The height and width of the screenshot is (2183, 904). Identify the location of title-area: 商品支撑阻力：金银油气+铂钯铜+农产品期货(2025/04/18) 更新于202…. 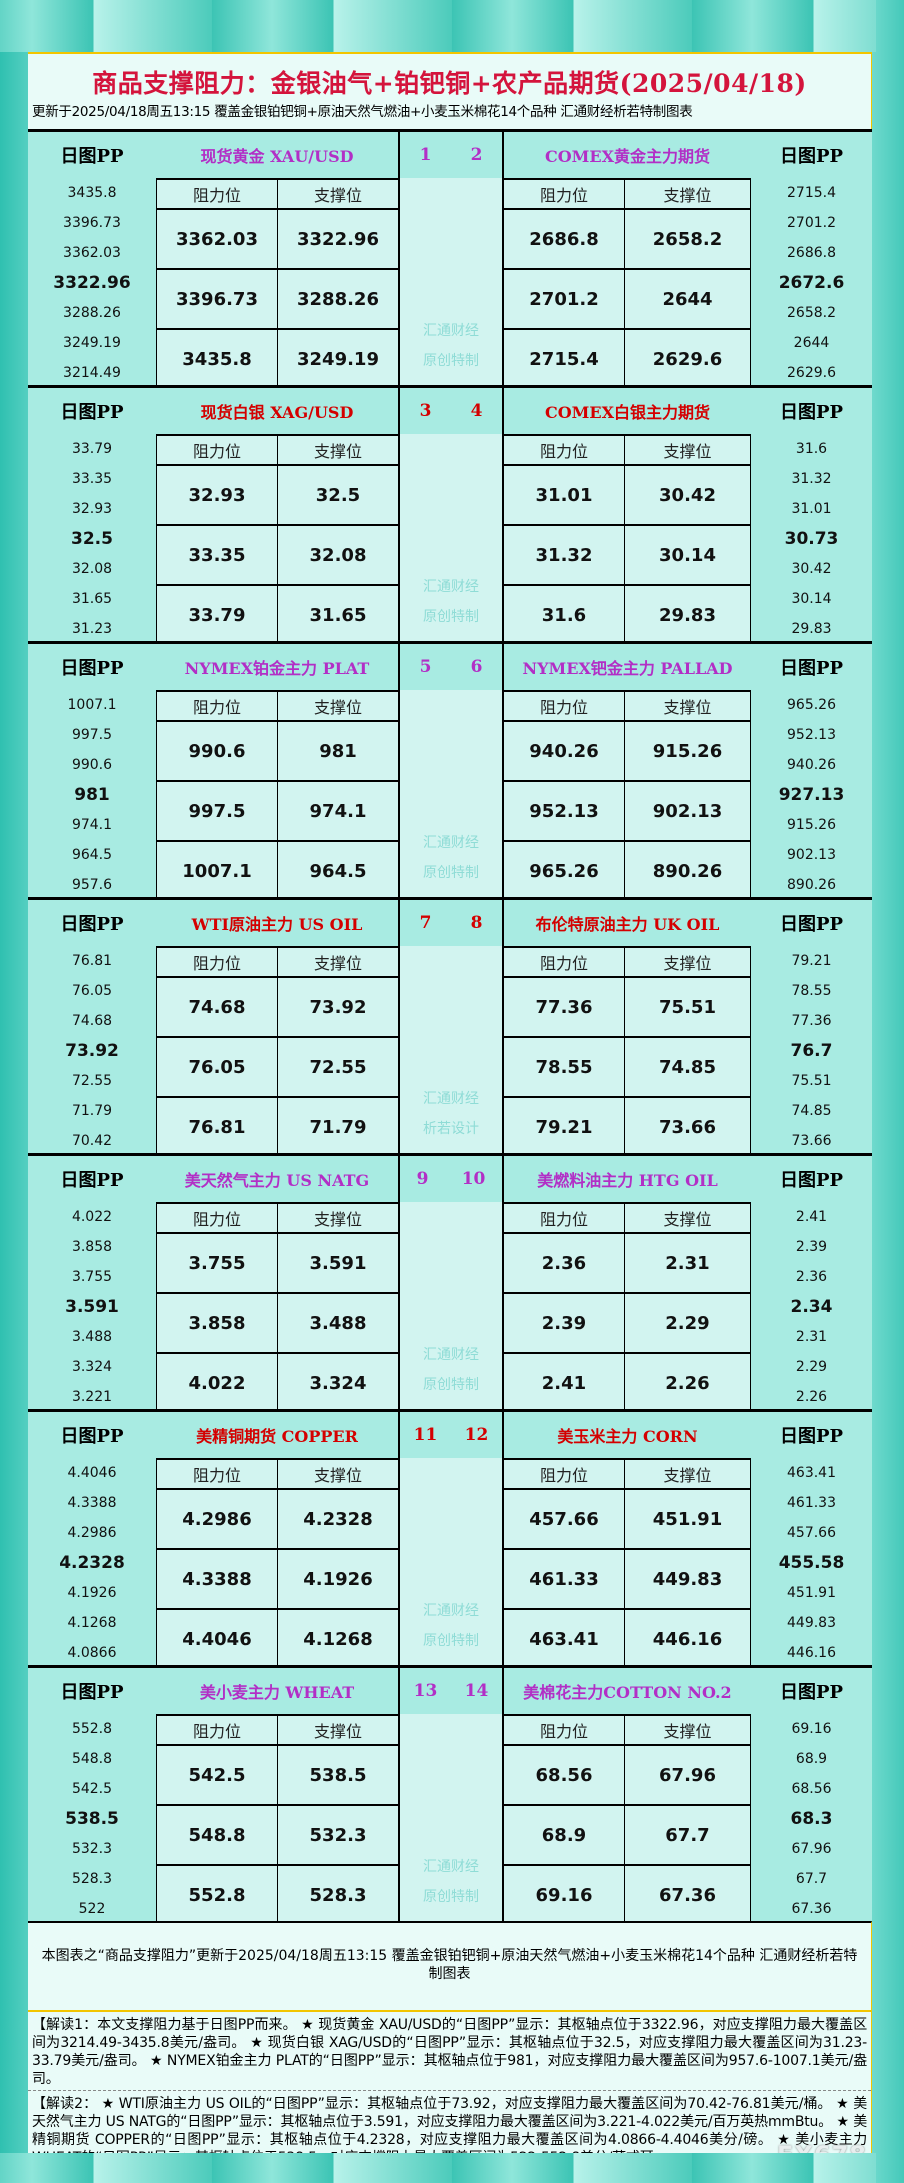
(450, 90).